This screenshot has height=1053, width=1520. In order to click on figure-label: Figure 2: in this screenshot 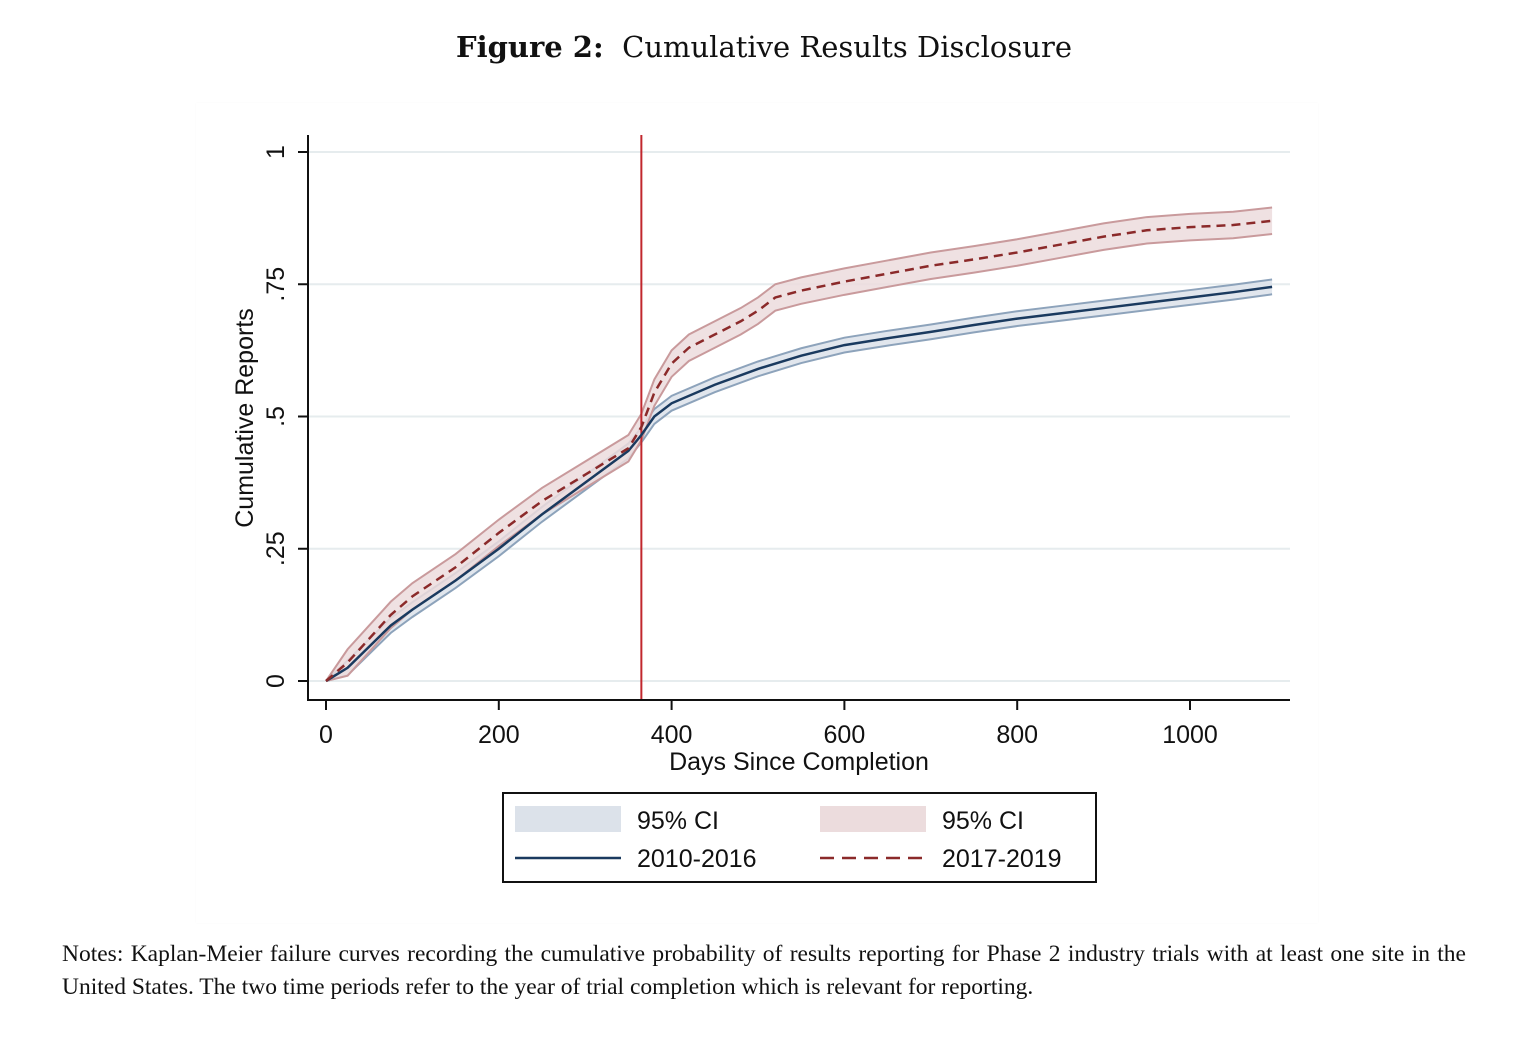, I will do `click(530, 47)`.